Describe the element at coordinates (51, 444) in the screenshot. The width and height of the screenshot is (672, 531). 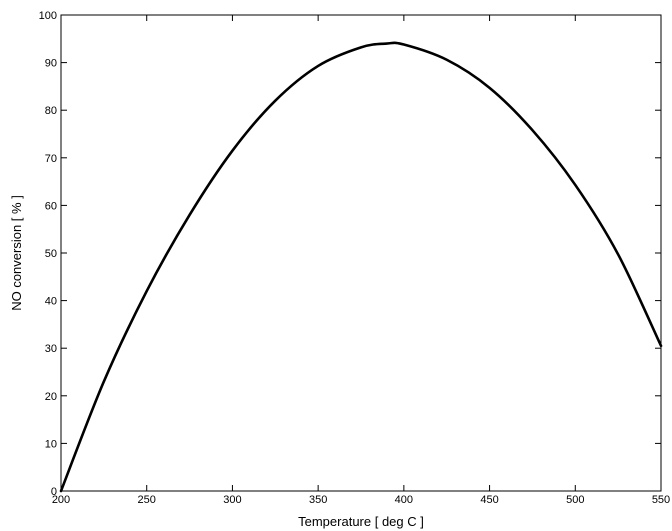
I see `y-tick-label: 10` at that location.